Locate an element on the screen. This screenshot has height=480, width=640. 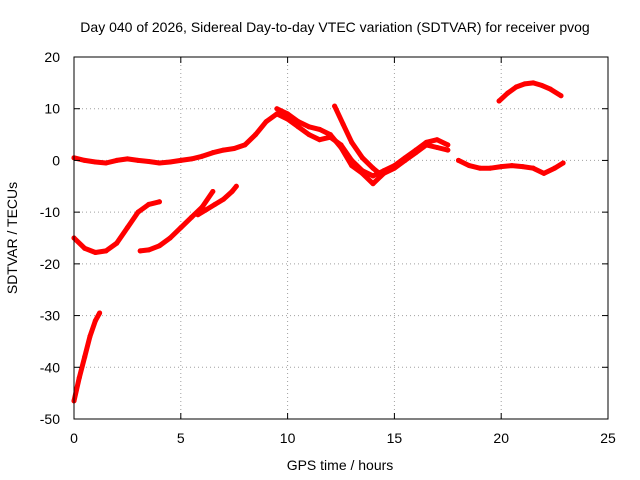
y-tick-label: 0 is located at coordinates (56, 160).